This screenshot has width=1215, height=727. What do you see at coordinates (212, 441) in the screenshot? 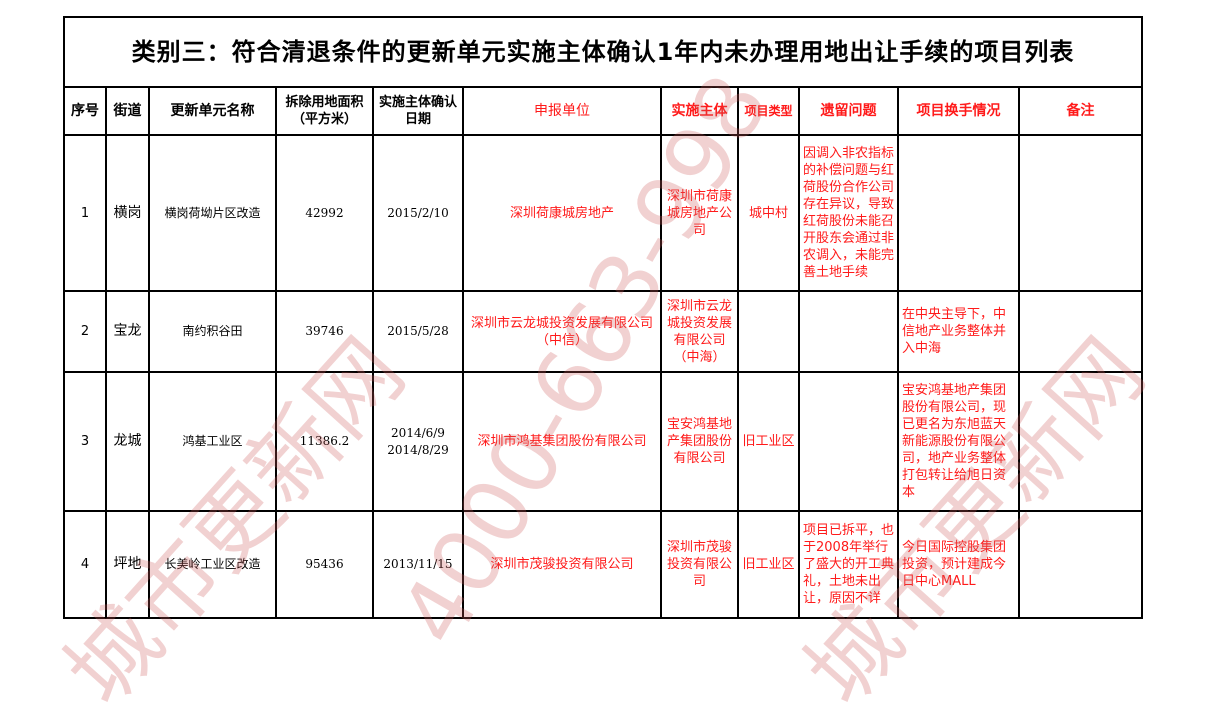
I see `cell-name: 鸿基工业区` at bounding box center [212, 441].